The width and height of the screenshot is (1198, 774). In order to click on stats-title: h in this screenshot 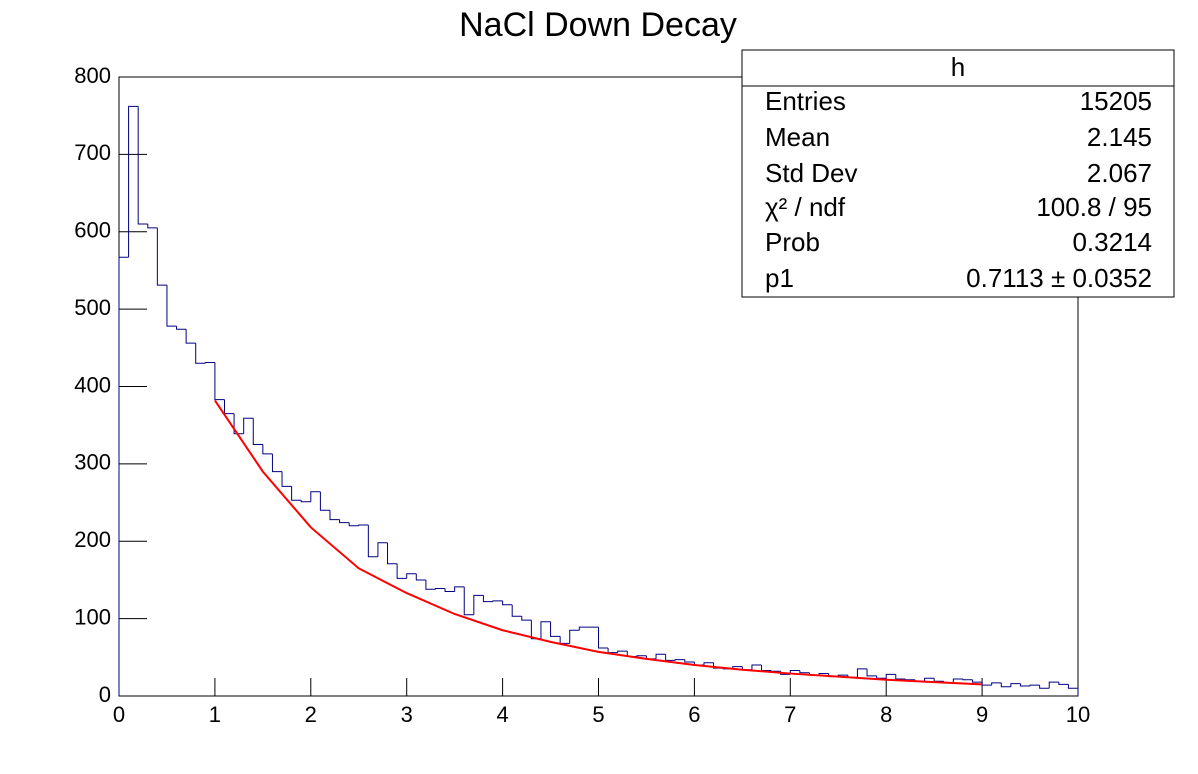, I will do `click(958, 67)`.